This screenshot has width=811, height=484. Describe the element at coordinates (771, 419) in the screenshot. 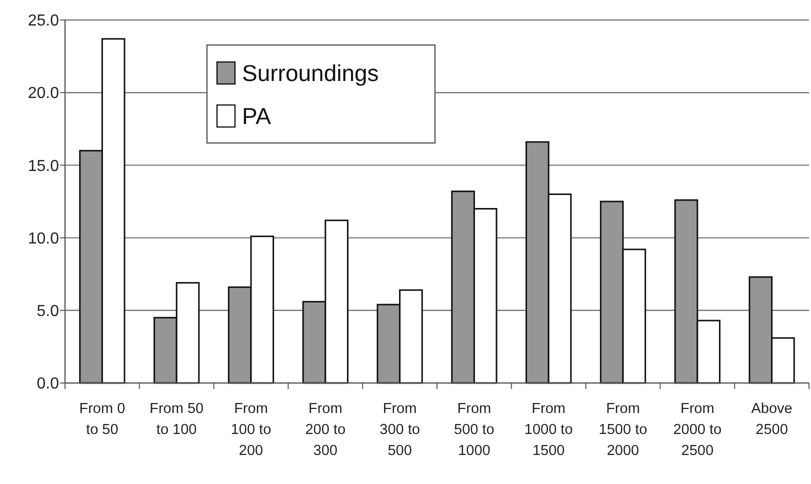

I see `x-tick-label: Above 2500` at that location.